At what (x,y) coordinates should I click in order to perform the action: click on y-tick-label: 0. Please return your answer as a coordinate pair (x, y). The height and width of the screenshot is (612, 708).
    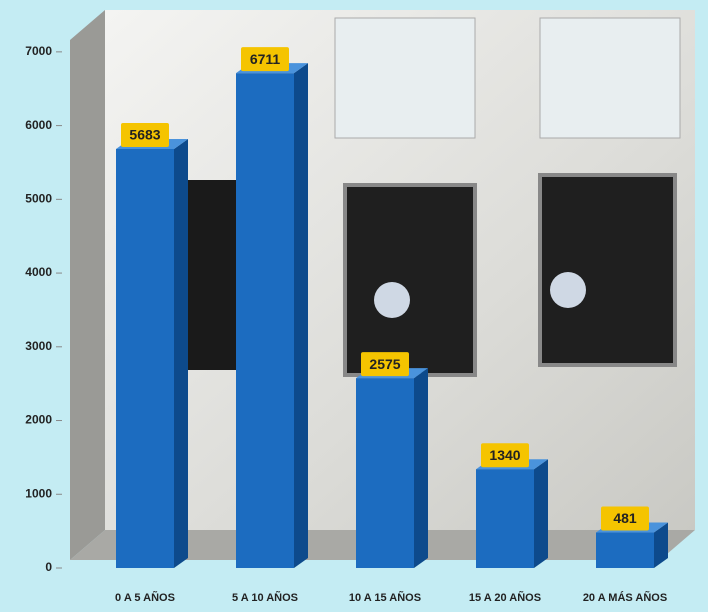
    Looking at the image, I should click on (48, 567).